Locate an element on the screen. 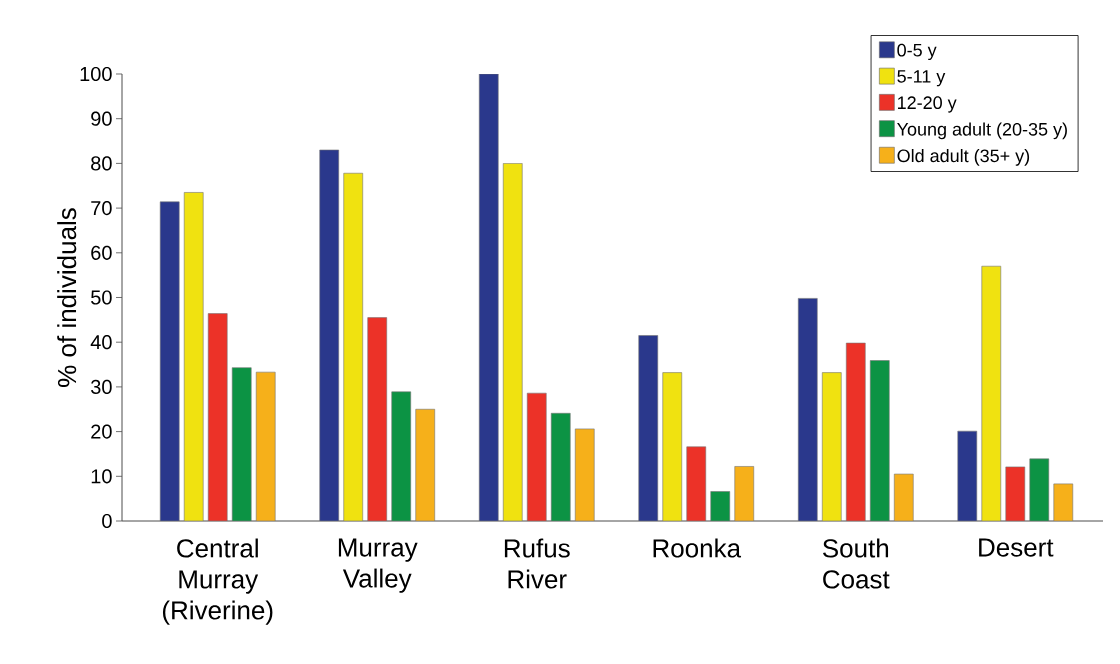  y-tick-label: 90 is located at coordinates (101, 118).